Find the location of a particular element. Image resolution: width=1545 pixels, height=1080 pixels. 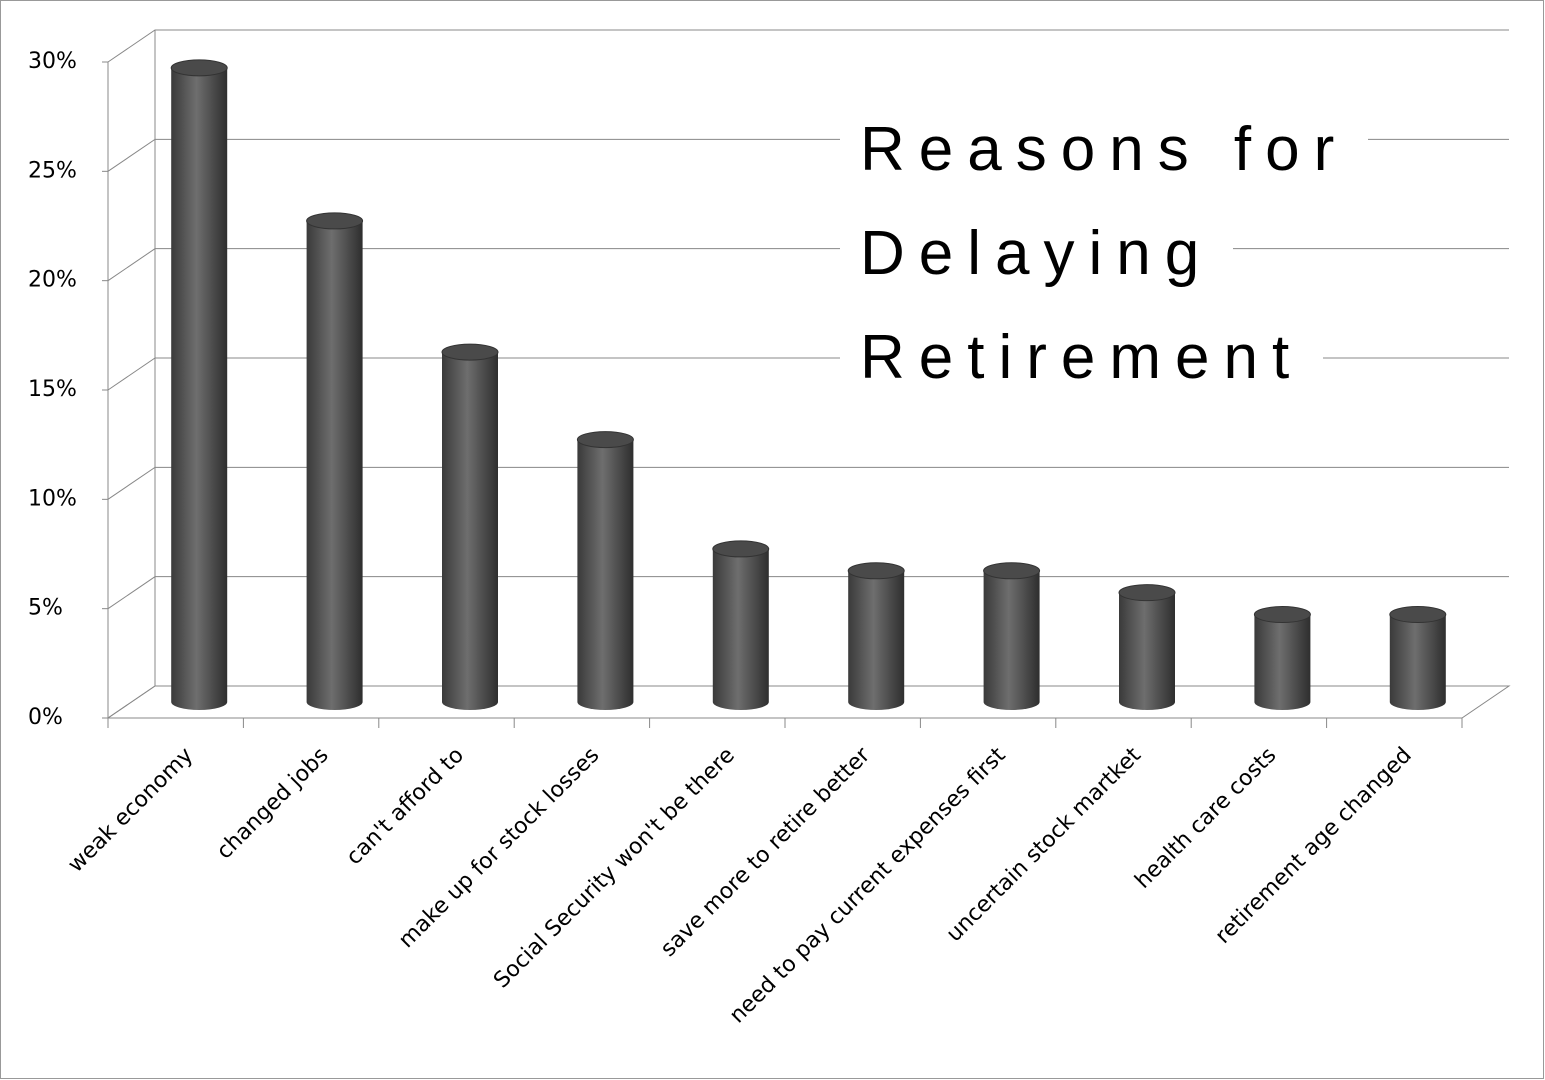

x-tick-label: health care costs is located at coordinates (1205, 818).